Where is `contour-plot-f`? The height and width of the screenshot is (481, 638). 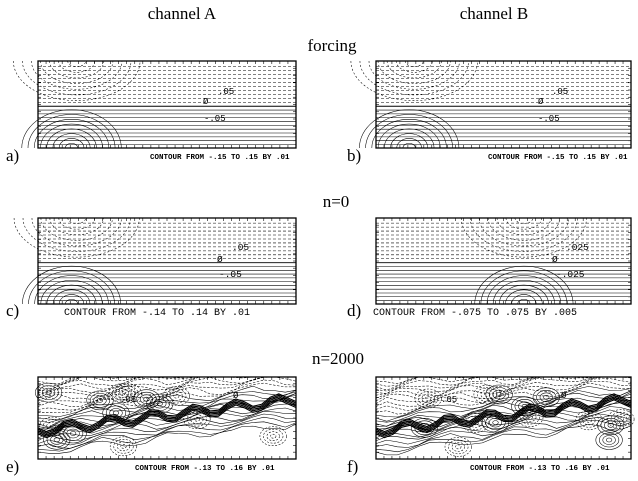 contour-plot-f is located at coordinates (505, 418).